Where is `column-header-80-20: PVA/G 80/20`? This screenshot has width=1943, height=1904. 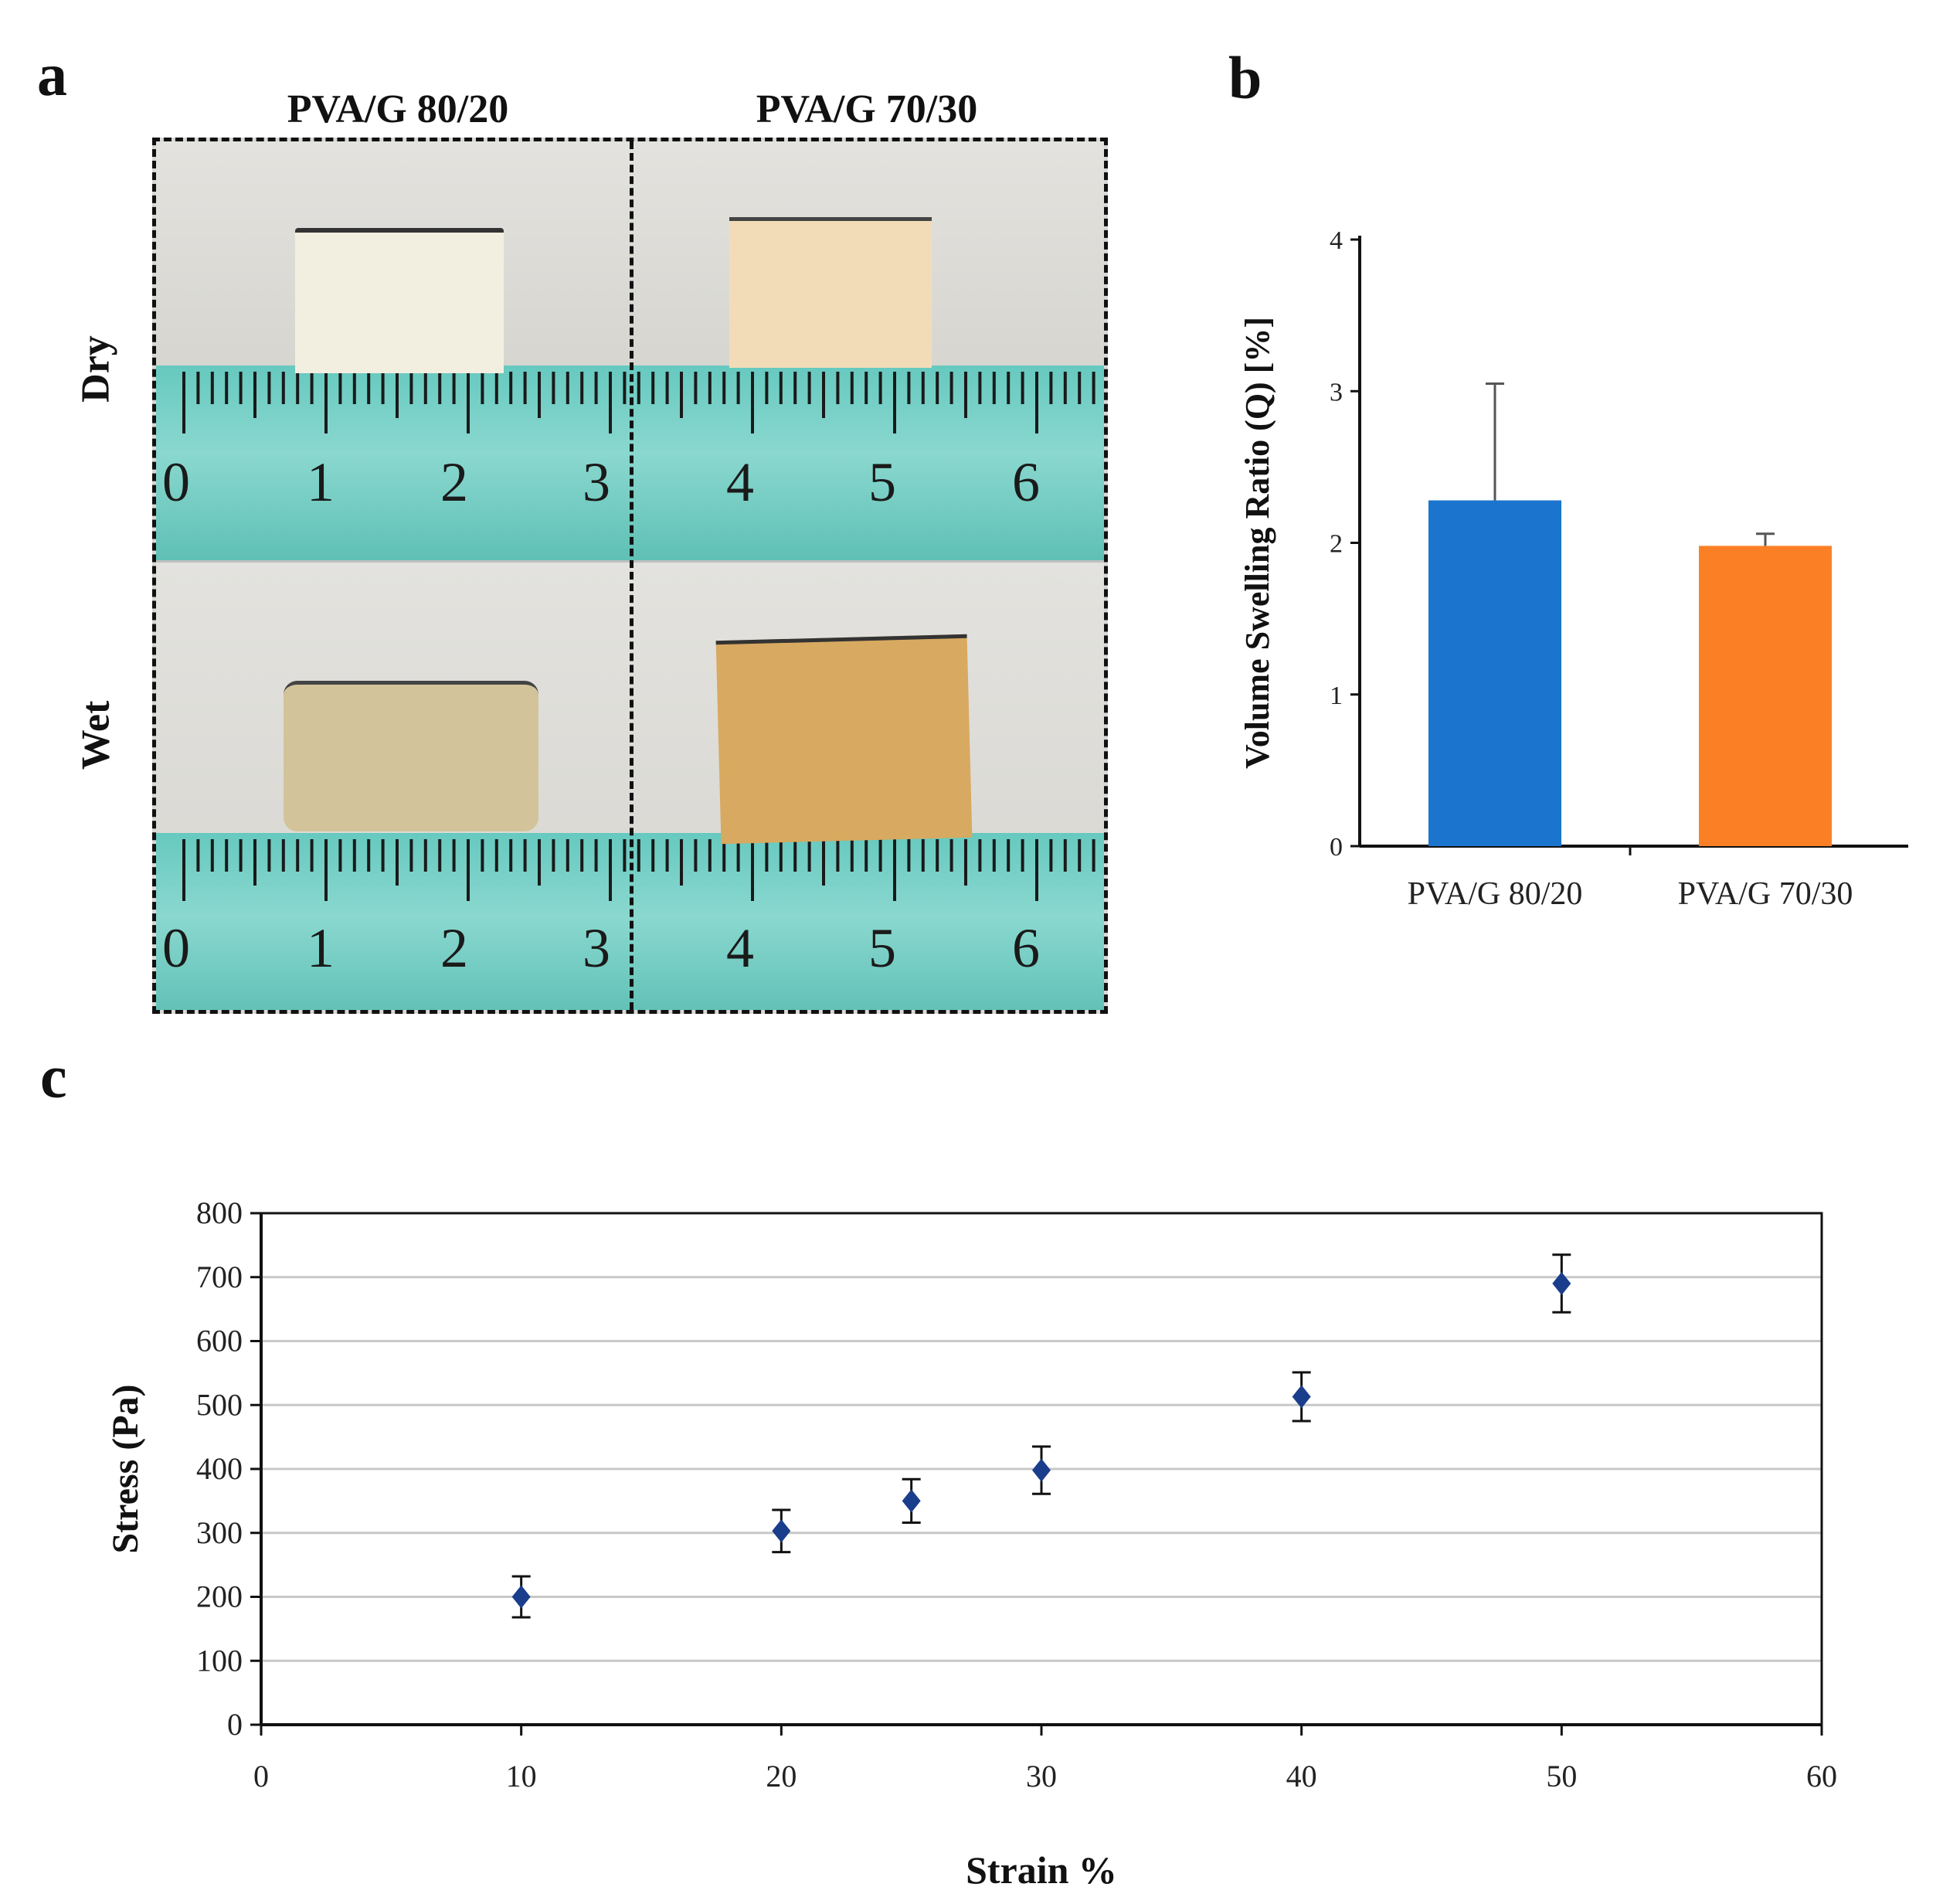 column-header-80-20: PVA/G 80/20 is located at coordinates (398, 109).